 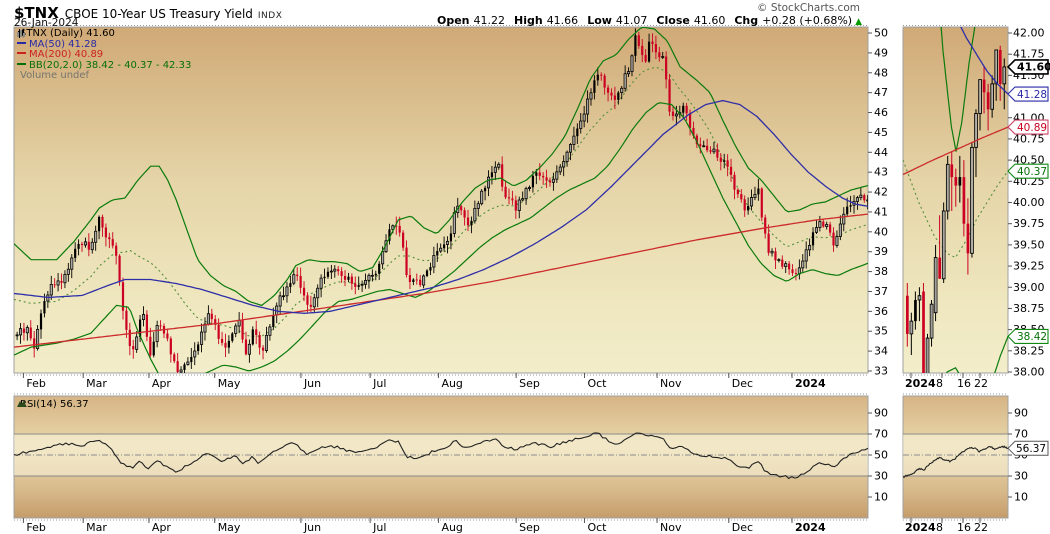 What do you see at coordinates (46, 23) in the screenshot?
I see `chart-date: 26-Jan-2024` at bounding box center [46, 23].